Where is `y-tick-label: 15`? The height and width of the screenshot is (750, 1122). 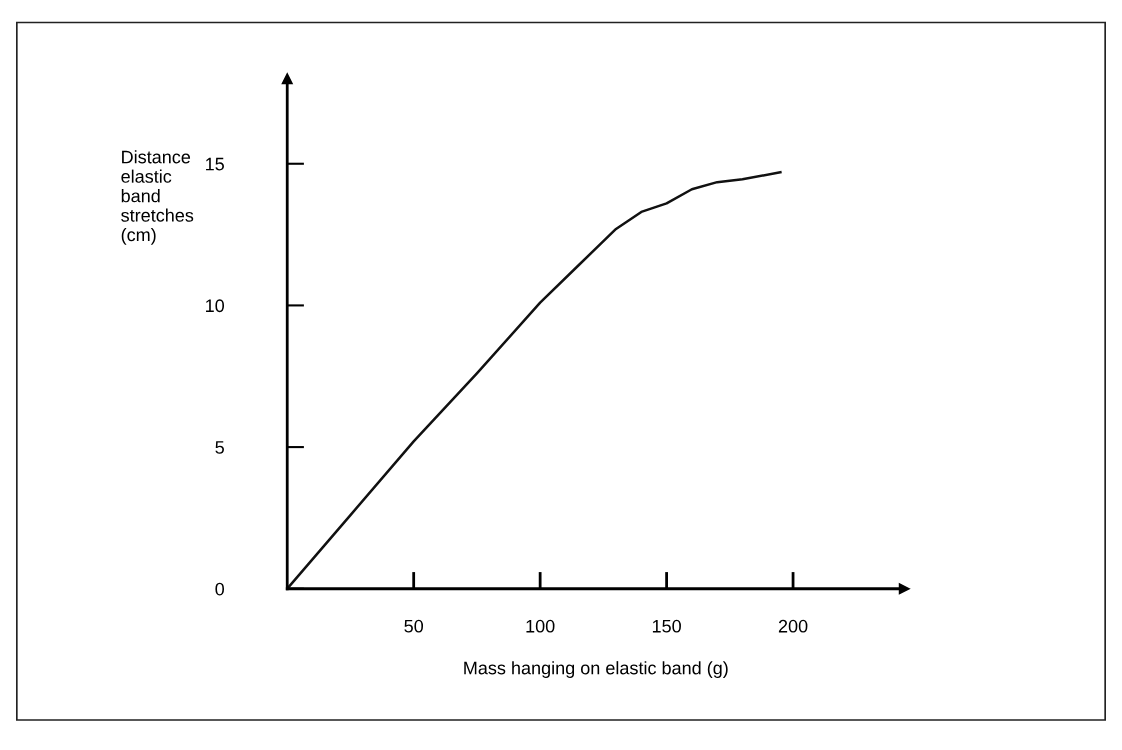
y-tick-label: 15 is located at coordinates (215, 164).